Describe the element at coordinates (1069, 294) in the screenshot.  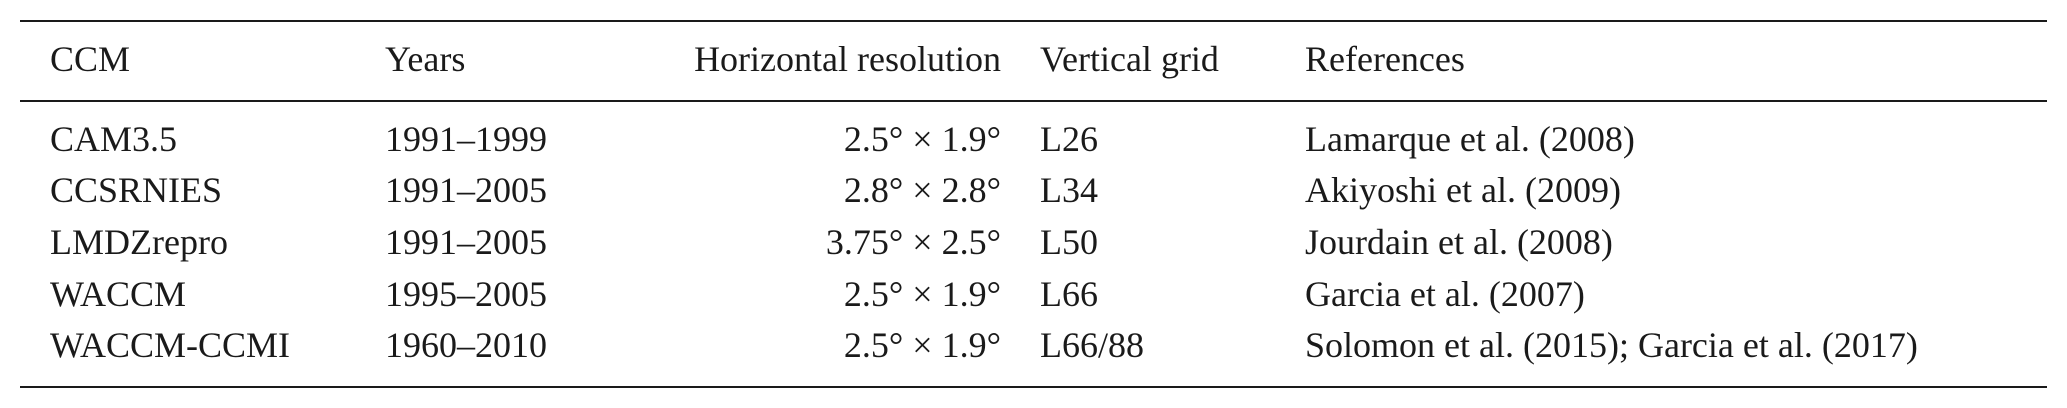
I see `cell-grid: L66` at that location.